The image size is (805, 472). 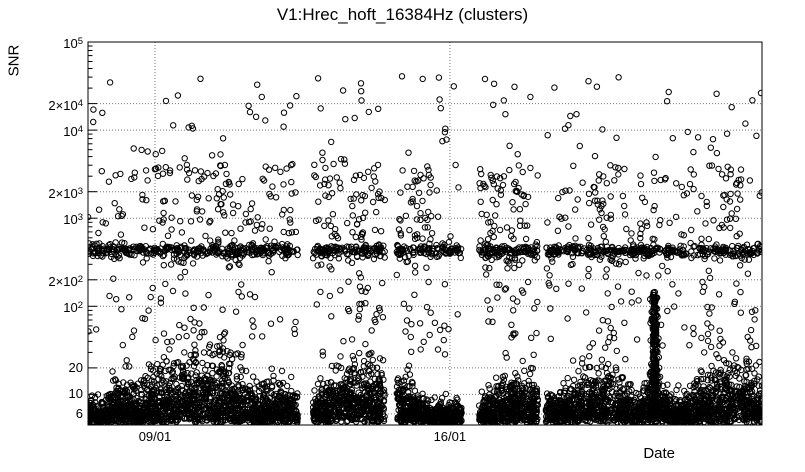 What do you see at coordinates (65, 105) in the screenshot?
I see `y-tick-label: 2×104` at bounding box center [65, 105].